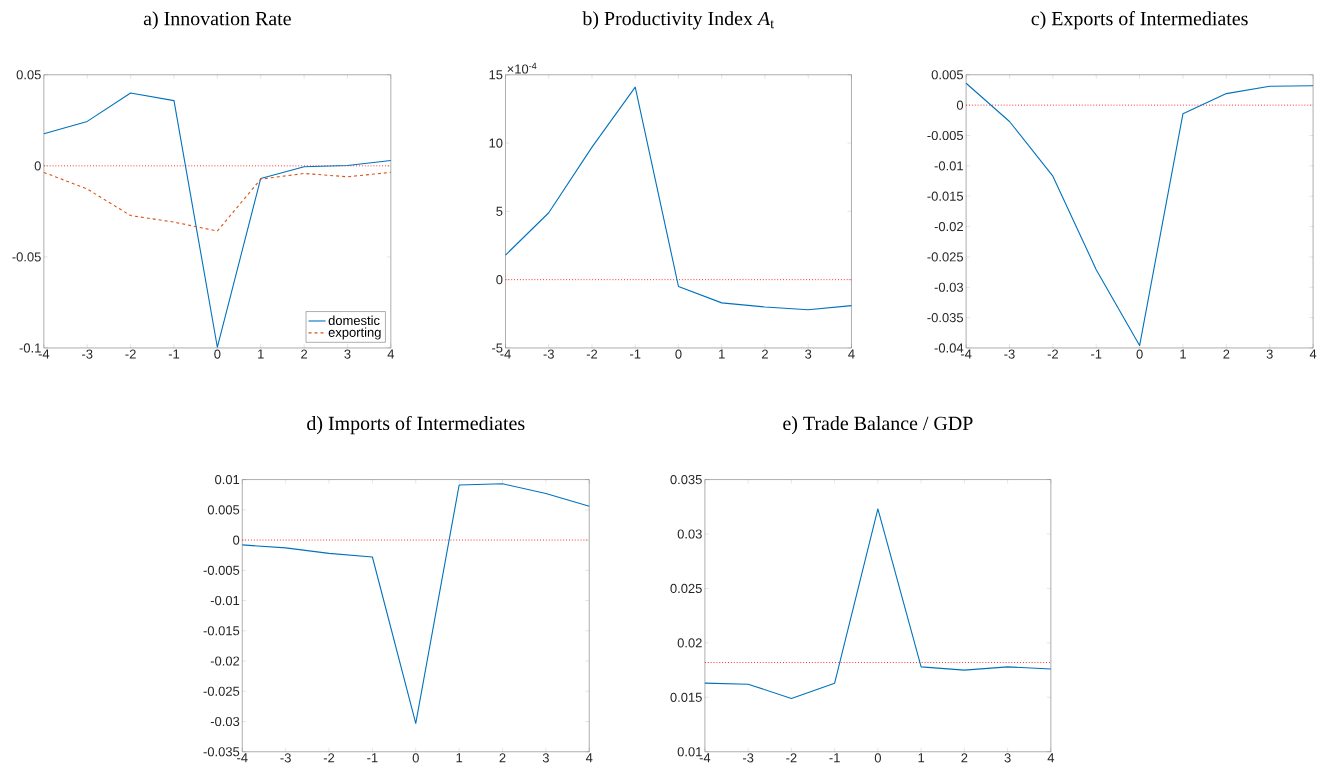  Describe the element at coordinates (354, 320) in the screenshot. I see `legend-label: domestic` at that location.